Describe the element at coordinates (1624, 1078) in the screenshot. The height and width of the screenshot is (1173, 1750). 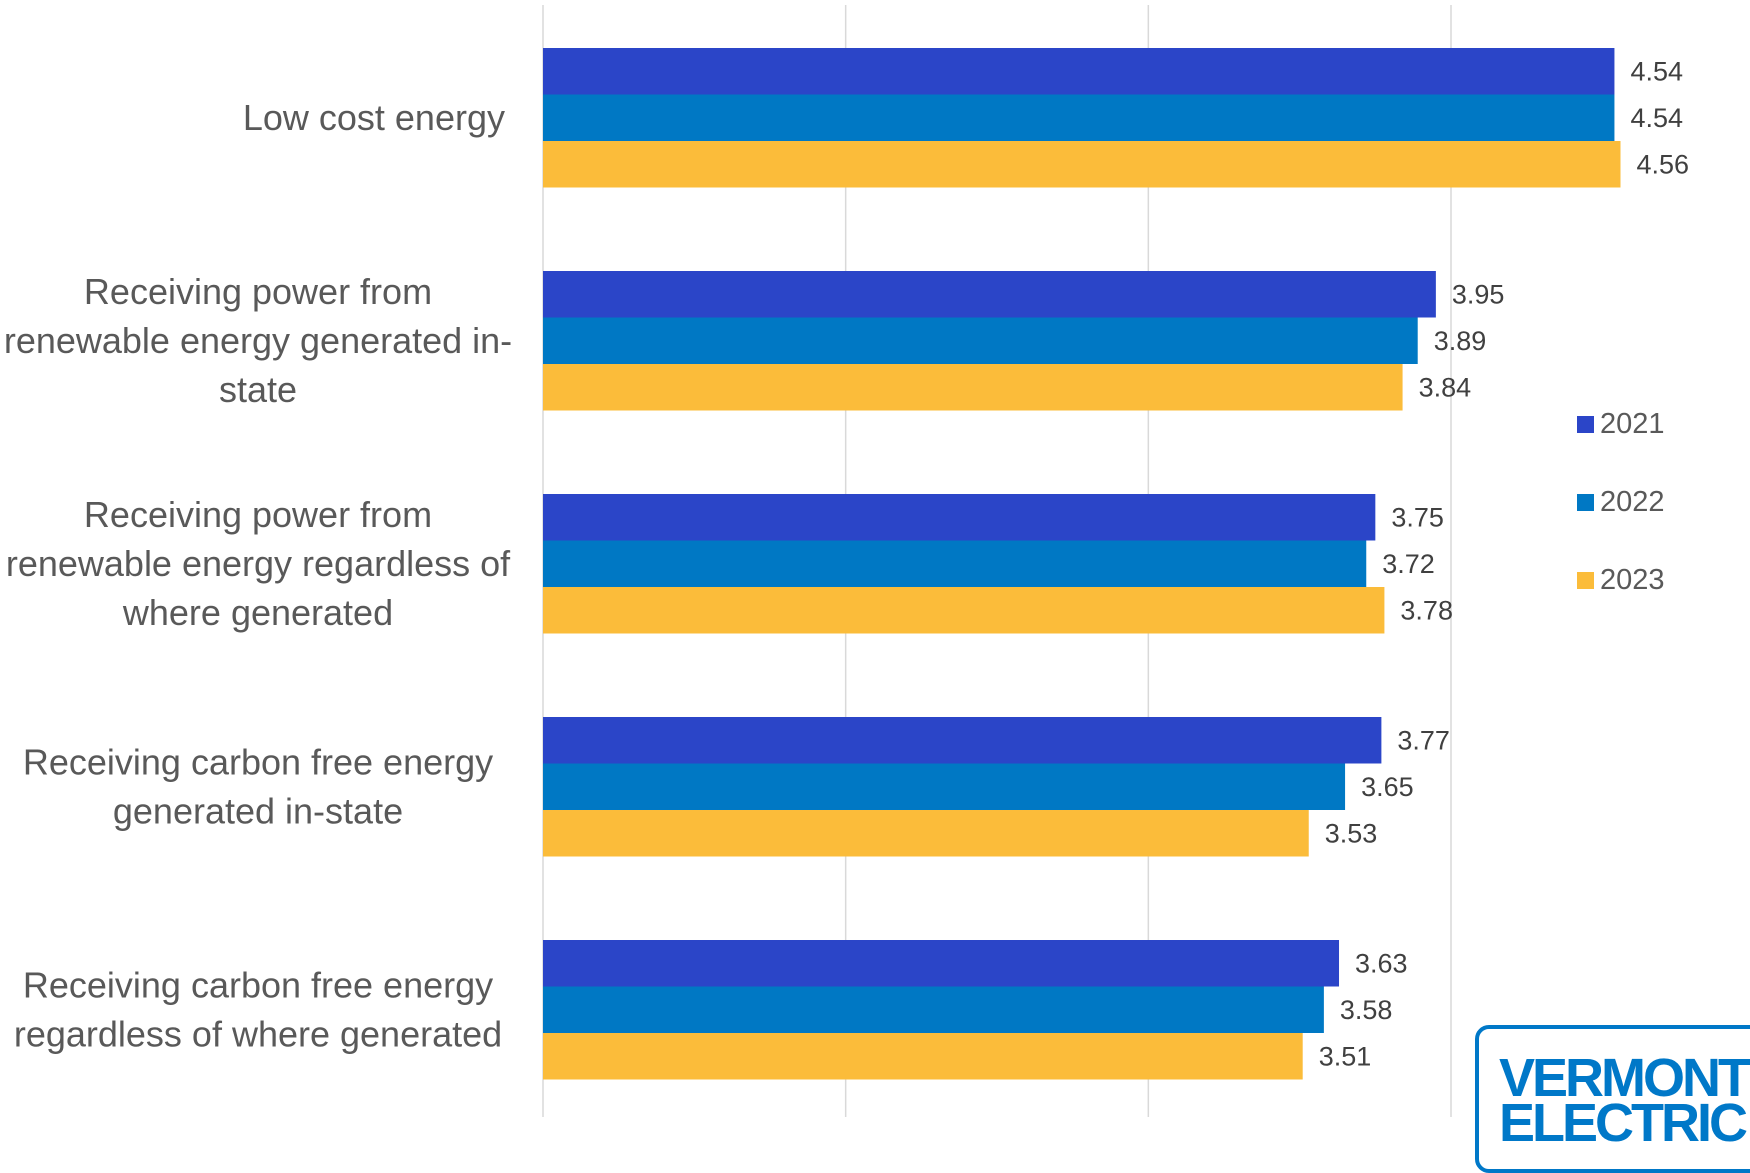
I see `logo-line-1: VERMONT` at that location.